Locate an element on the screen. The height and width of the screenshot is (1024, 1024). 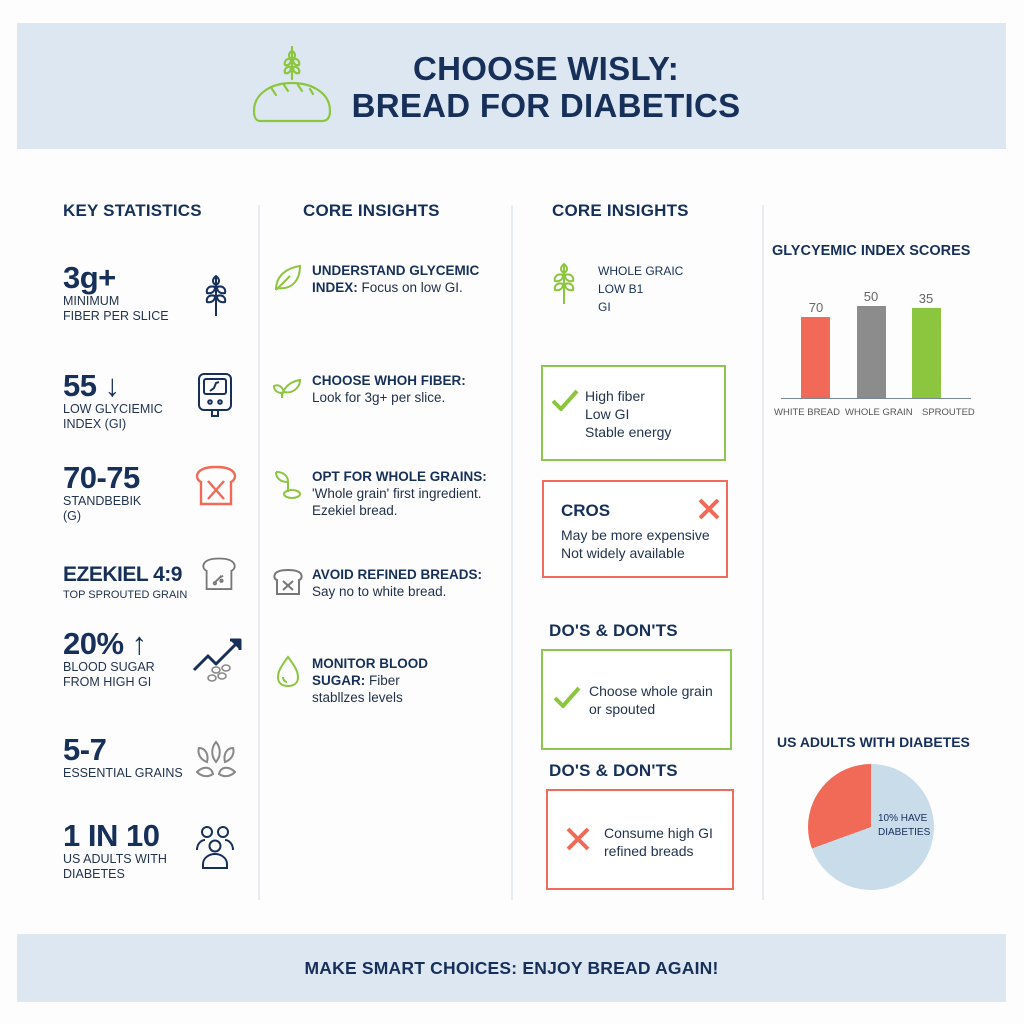
title-line-2: BREAD FOR DIABETICS is located at coordinates (546, 105).